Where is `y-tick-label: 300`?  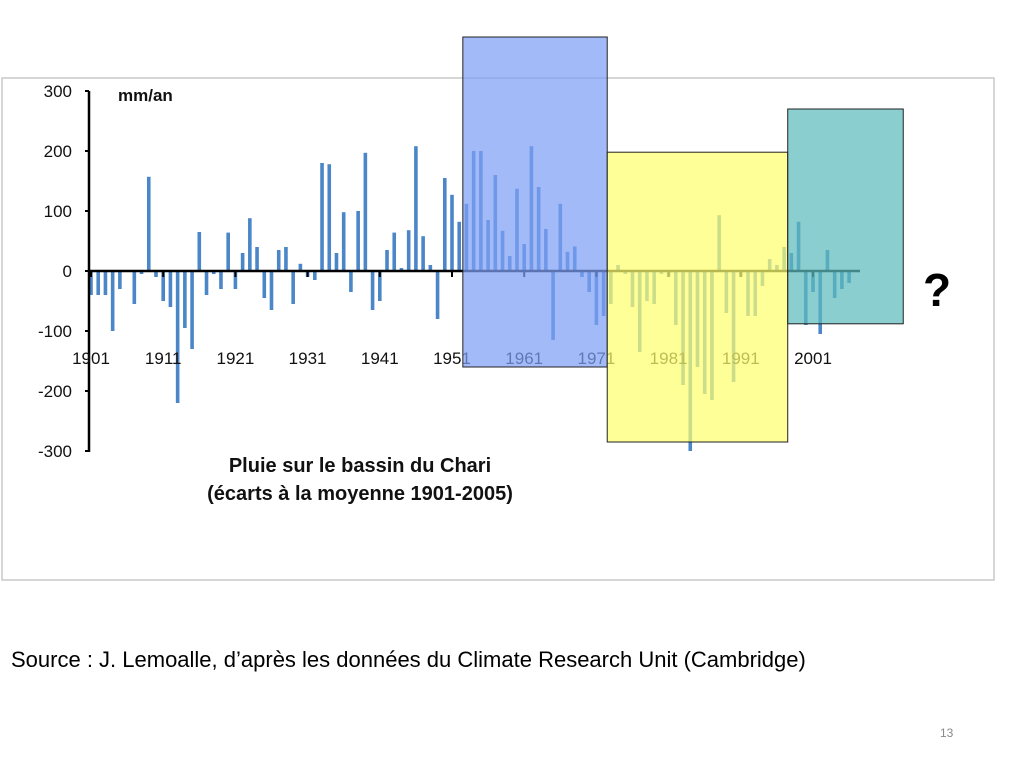 y-tick-label: 300 is located at coordinates (58, 91).